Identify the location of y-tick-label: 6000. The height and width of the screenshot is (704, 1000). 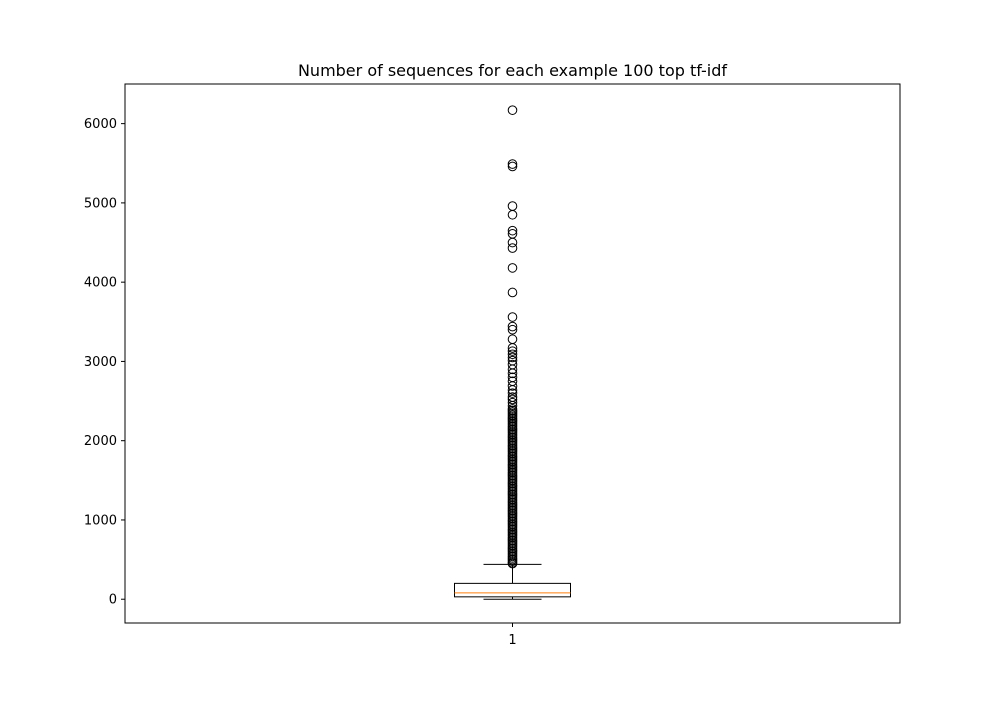
(100, 124).